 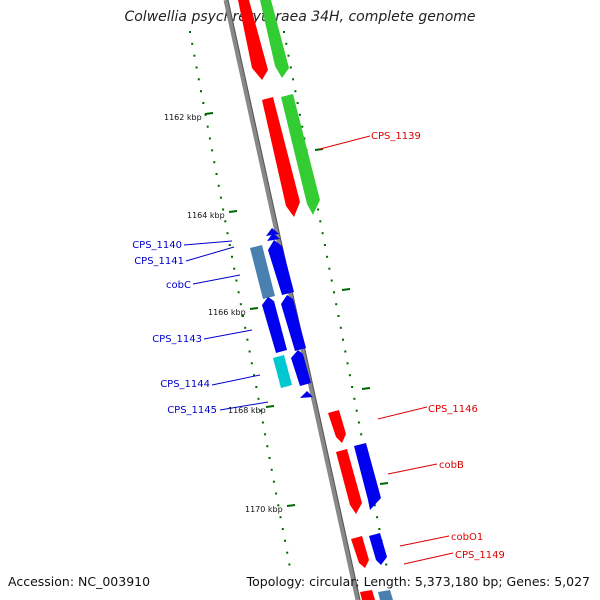 I want to click on gene-label: CPS_1145, so click(x=192, y=410).